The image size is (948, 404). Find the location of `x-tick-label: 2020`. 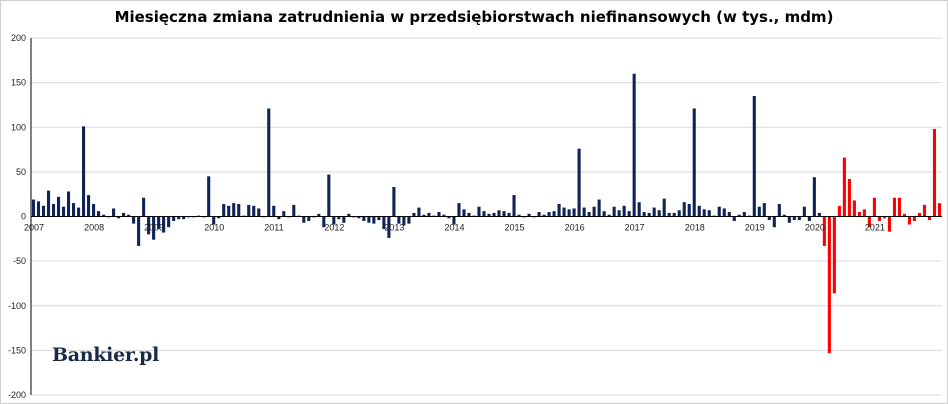

x-tick-label: 2020 is located at coordinates (815, 228).